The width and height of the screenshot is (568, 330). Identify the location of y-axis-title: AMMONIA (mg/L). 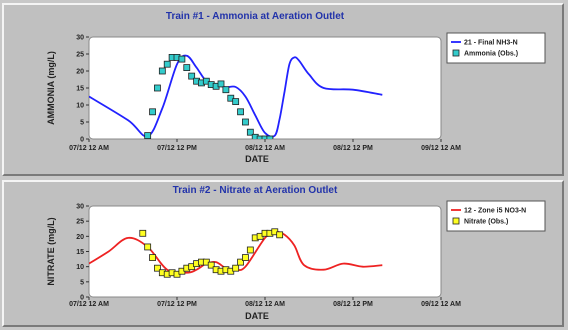
(51, 88).